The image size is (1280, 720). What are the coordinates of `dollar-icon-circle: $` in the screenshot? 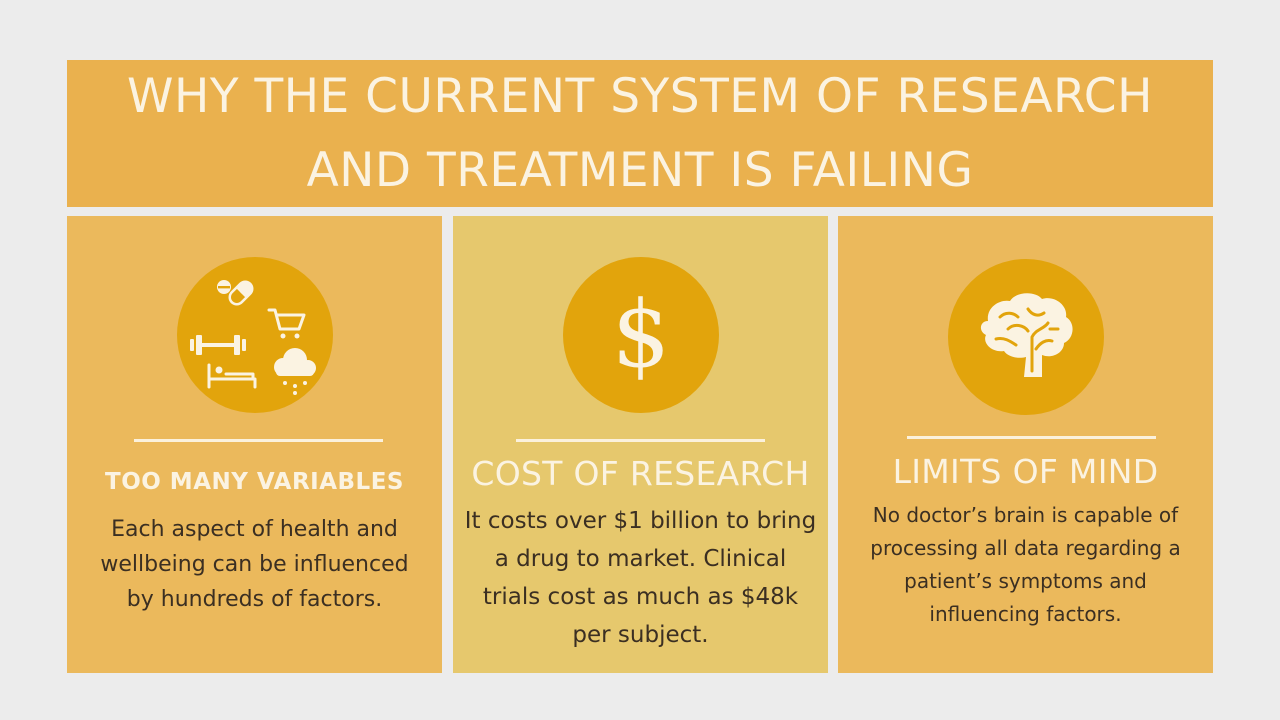 It's located at (640, 335).